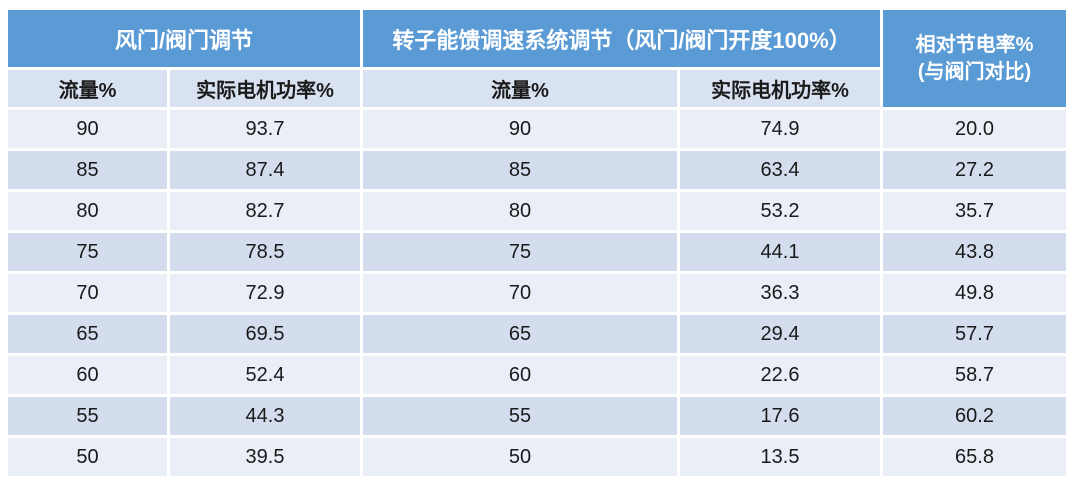 The height and width of the screenshot is (493, 1080). Describe the element at coordinates (780, 129) in the screenshot. I see `table-cell: 74.9` at that location.